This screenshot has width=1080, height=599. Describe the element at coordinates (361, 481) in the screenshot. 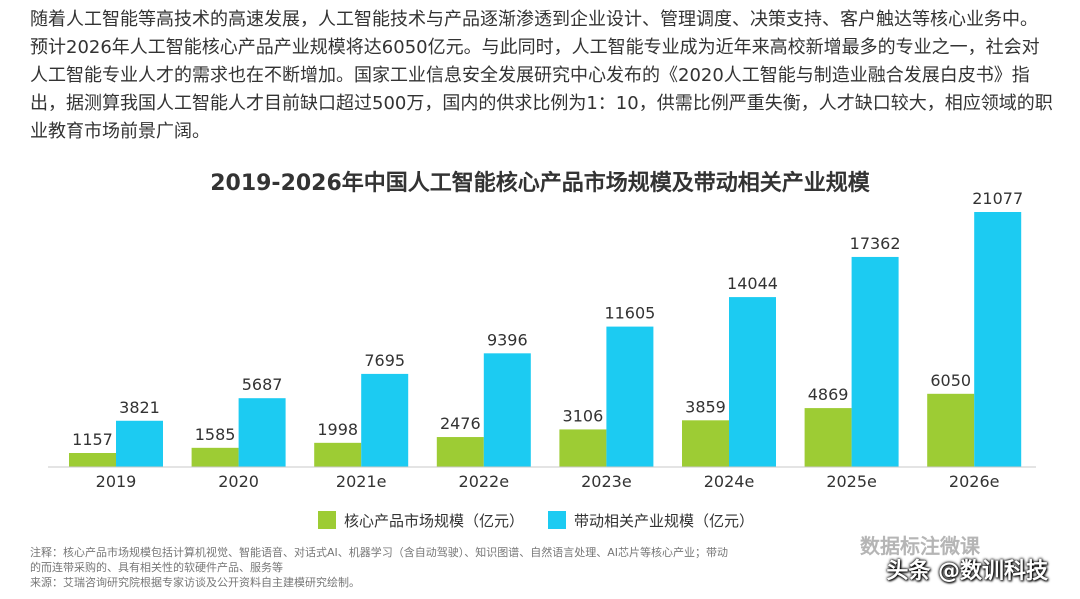

I see `x-tick-label-2021e: 2021e` at that location.